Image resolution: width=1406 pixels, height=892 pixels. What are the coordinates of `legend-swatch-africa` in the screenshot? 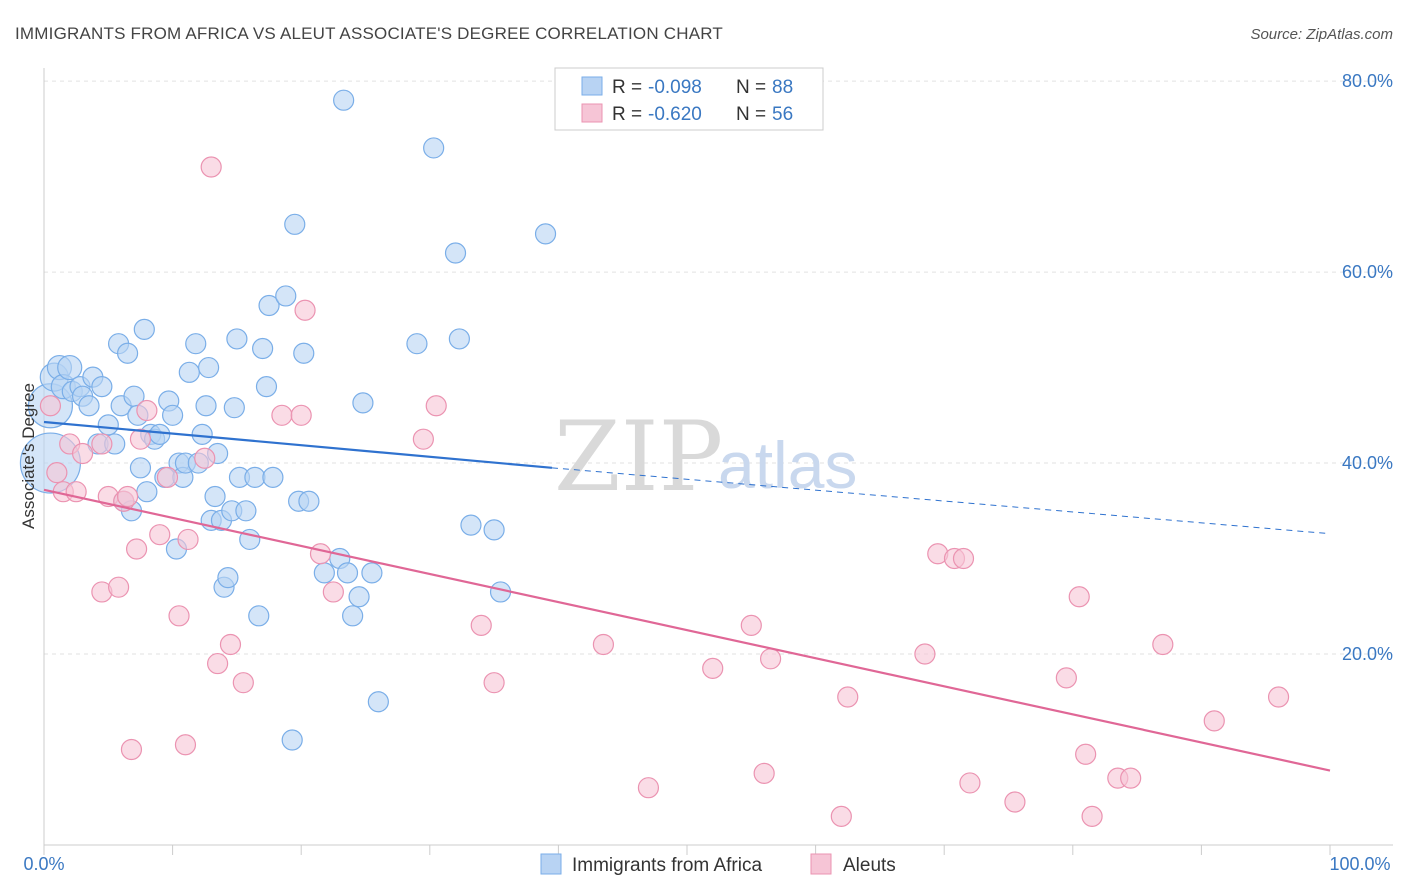 It's located at (592, 86).